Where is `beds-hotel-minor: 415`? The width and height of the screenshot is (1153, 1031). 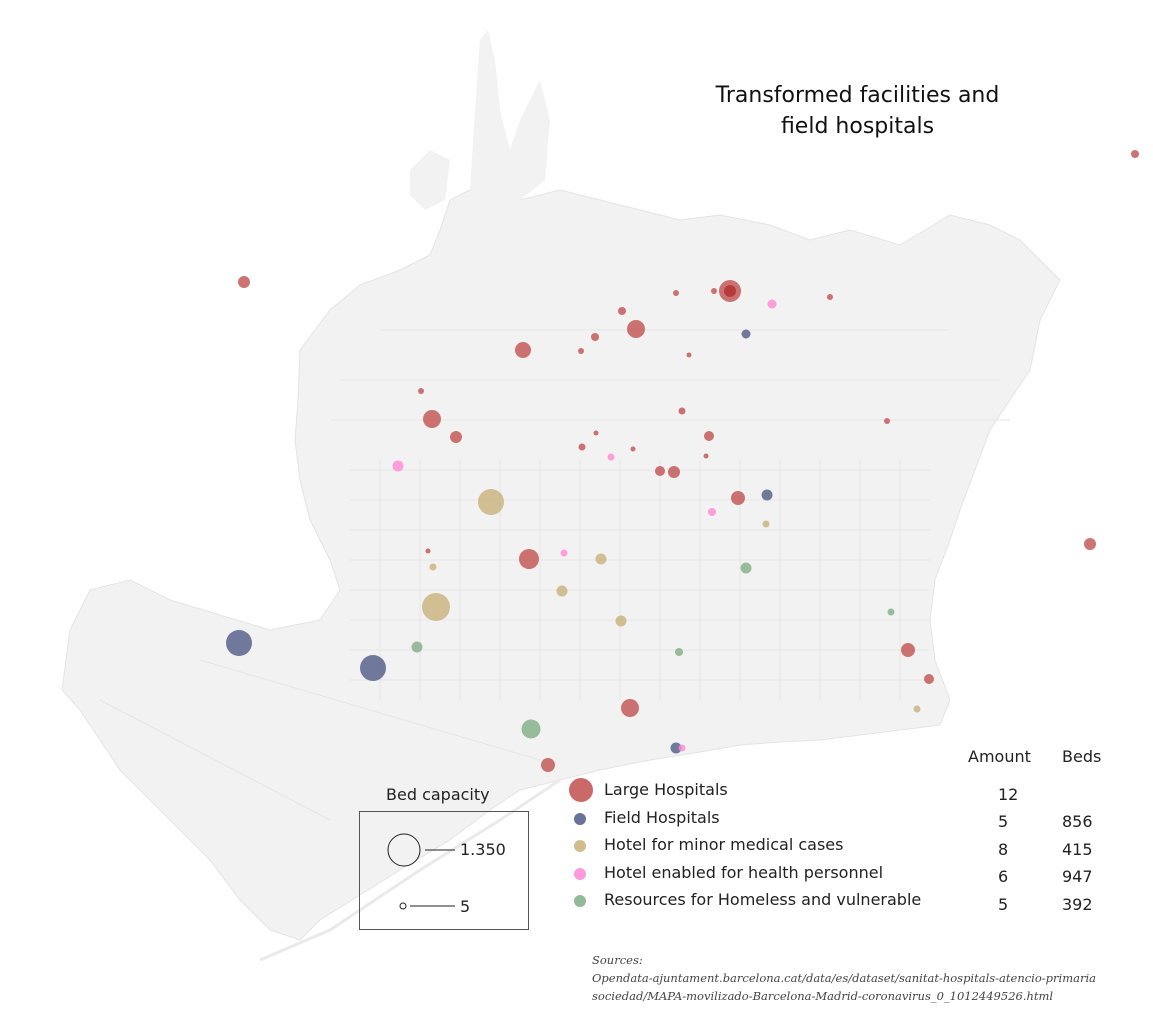
beds-hotel-minor: 415 is located at coordinates (1077, 849).